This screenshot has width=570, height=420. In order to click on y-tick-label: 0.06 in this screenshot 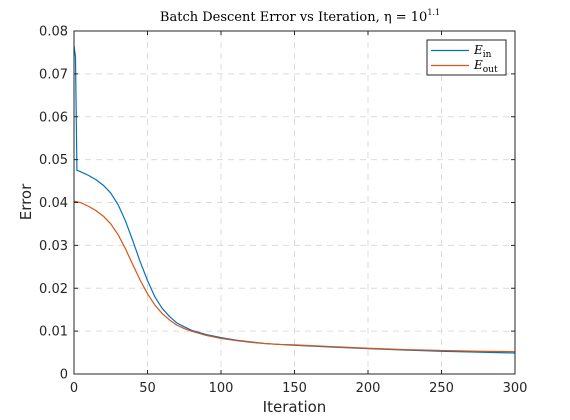, I will do `click(53, 117)`.